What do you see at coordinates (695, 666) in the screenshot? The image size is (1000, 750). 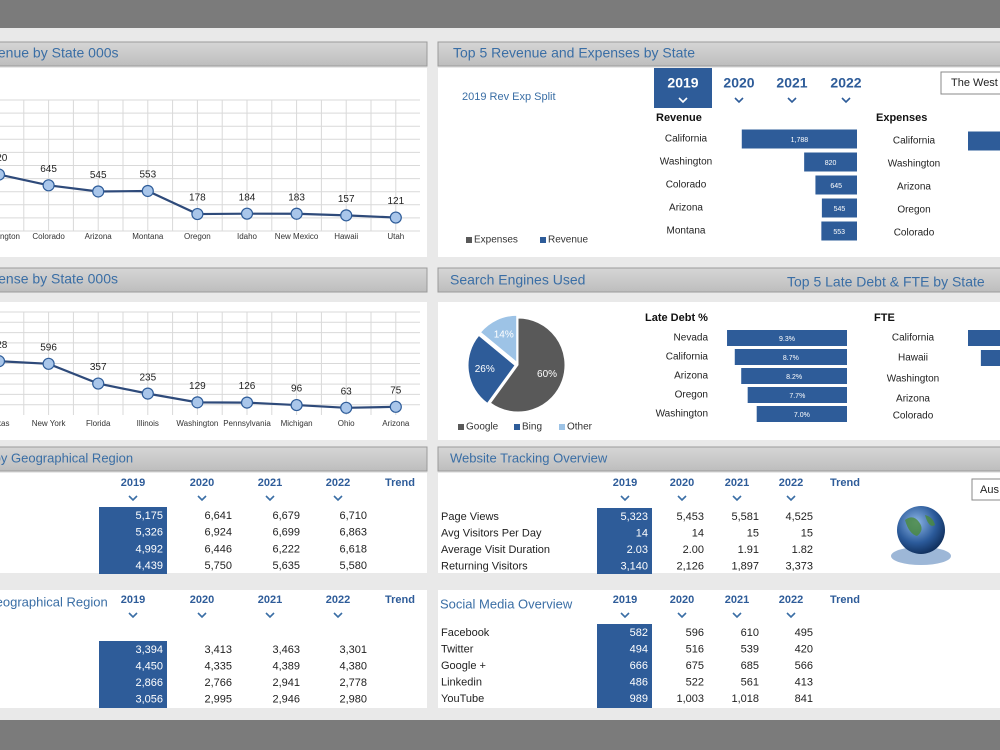 I see `cell: 675` at bounding box center [695, 666].